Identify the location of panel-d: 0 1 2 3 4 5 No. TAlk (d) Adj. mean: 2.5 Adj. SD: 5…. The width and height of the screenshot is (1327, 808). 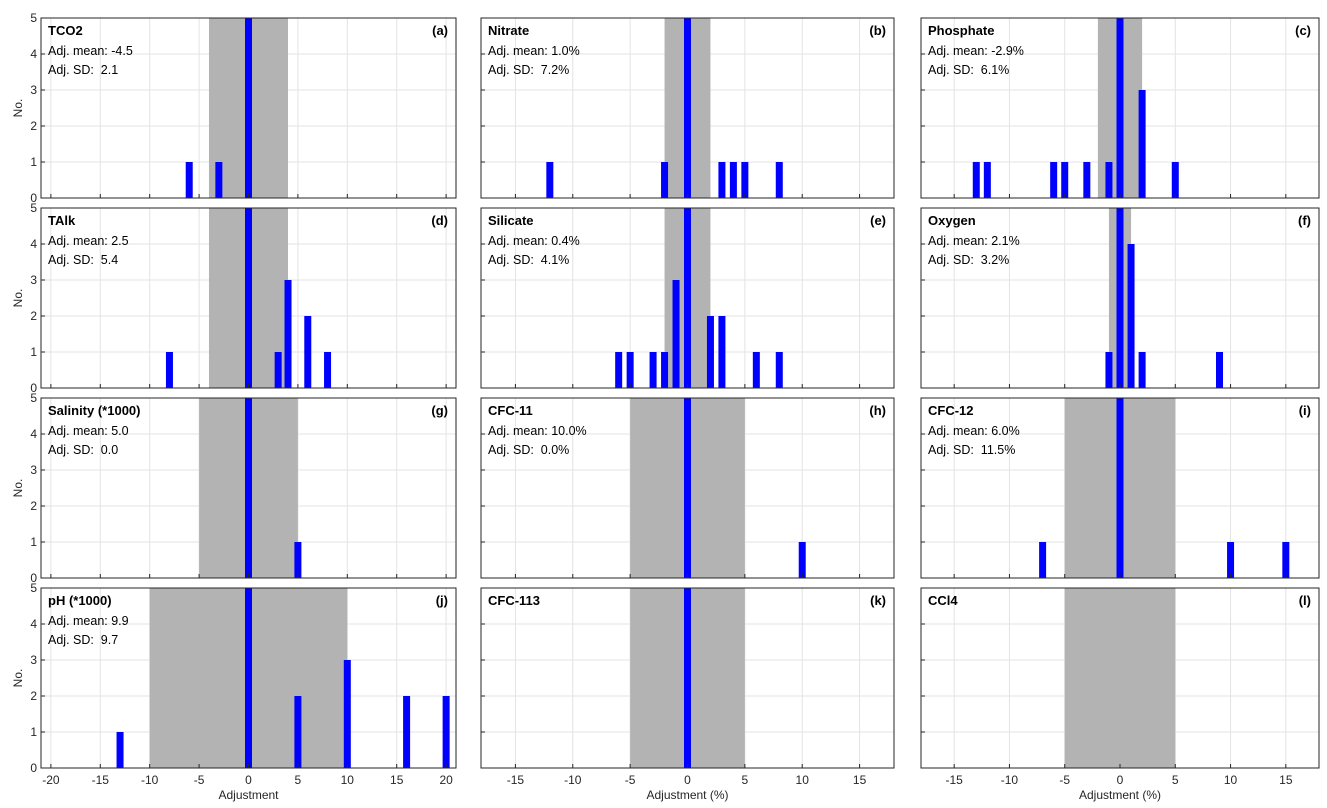
(234, 298).